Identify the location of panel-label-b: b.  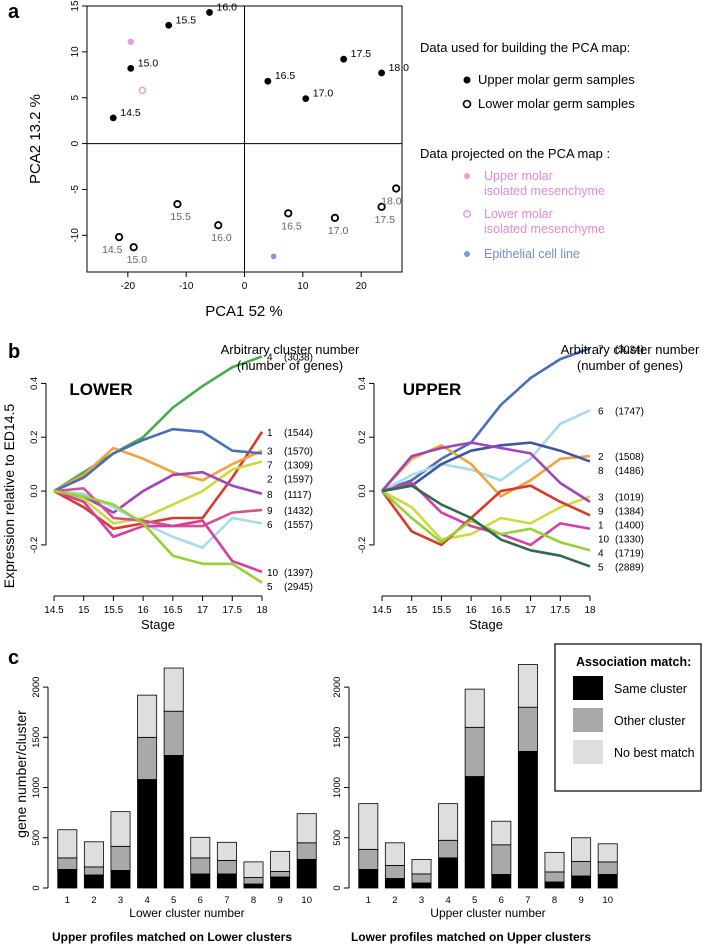
(14, 352).